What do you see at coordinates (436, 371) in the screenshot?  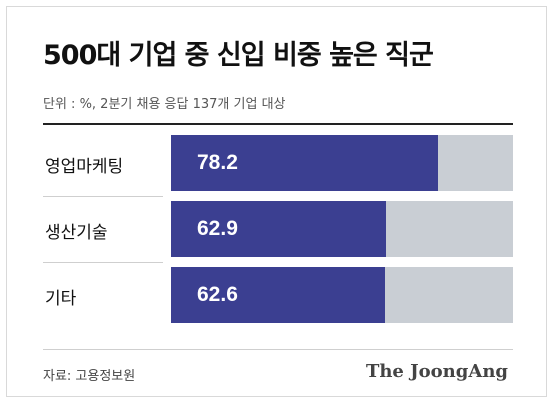 I see `brand-logo: The JoongAng` at bounding box center [436, 371].